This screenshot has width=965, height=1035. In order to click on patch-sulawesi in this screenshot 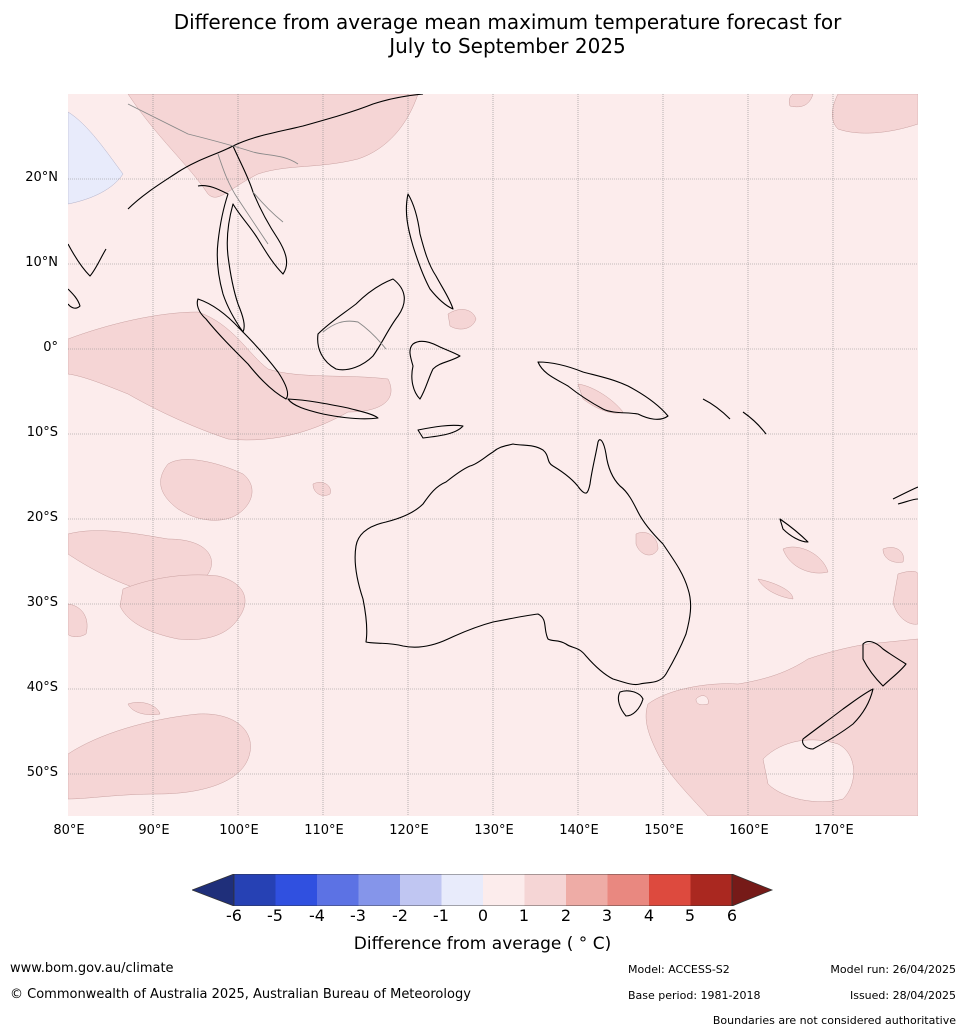, I will do `click(462, 319)`.